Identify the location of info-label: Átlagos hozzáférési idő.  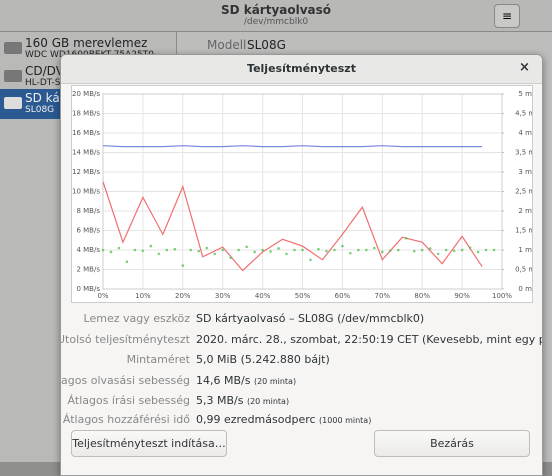
(126, 419).